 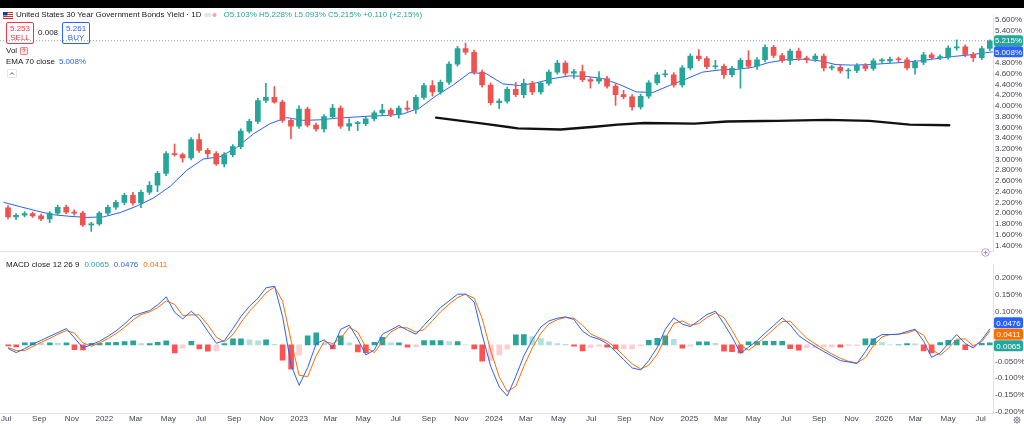 I want to click on annotation: 0.0411, so click(x=155, y=264).